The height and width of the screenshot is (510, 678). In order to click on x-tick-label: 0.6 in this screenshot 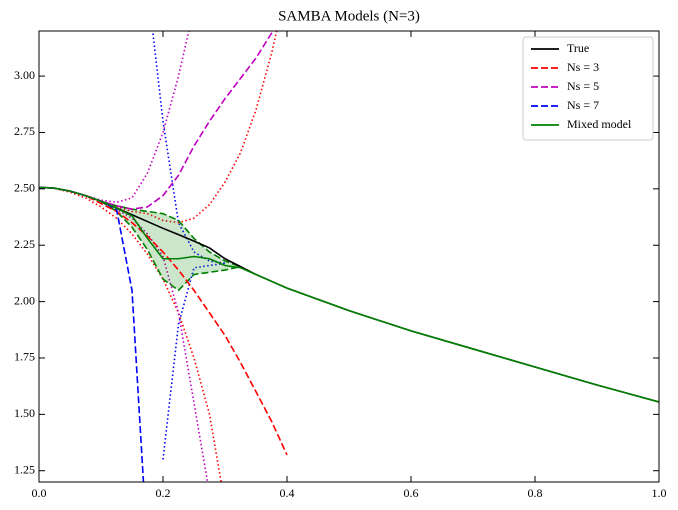, I will do `click(411, 493)`.